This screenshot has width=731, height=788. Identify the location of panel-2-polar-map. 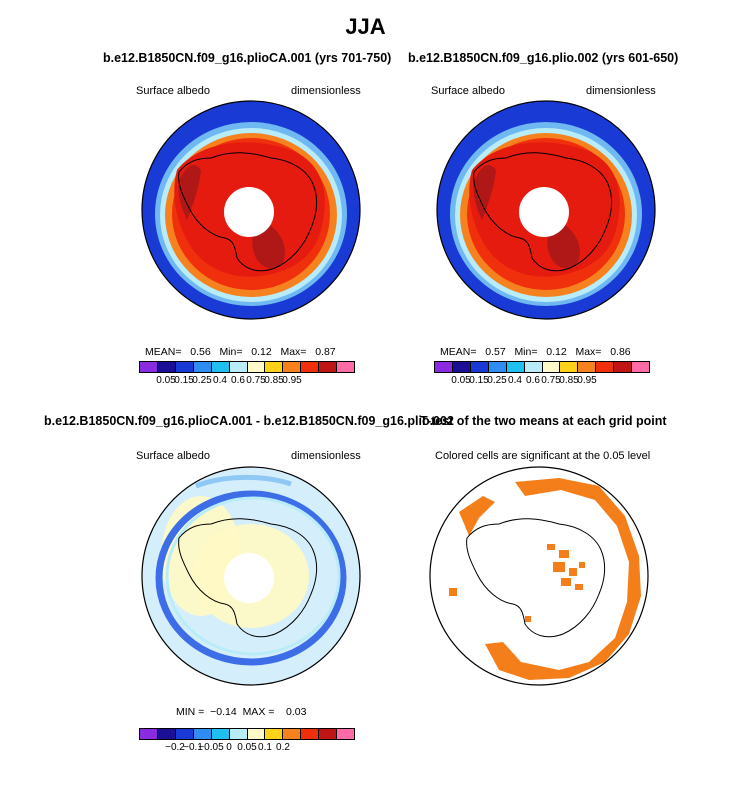
(546, 210).